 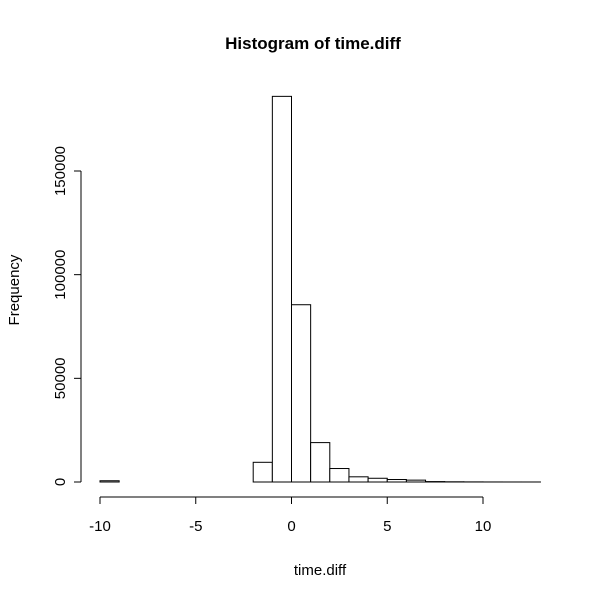 What do you see at coordinates (290, 515) in the screenshot?
I see `x-axis: -10 -5 0 5 10` at bounding box center [290, 515].